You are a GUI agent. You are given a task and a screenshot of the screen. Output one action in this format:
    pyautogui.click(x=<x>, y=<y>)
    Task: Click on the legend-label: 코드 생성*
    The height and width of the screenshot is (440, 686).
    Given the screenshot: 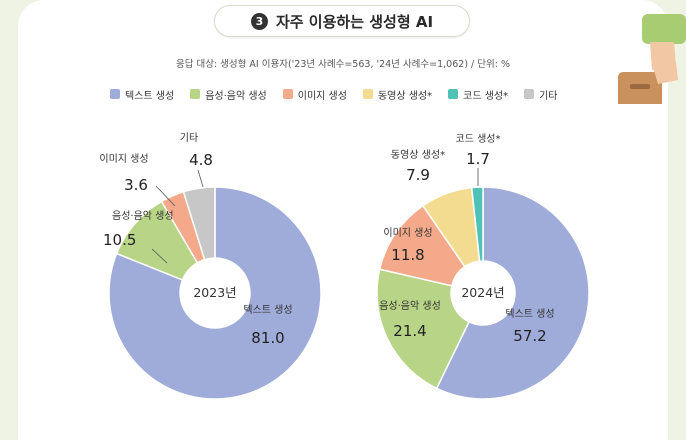 What is the action you would take?
    pyautogui.click(x=486, y=96)
    